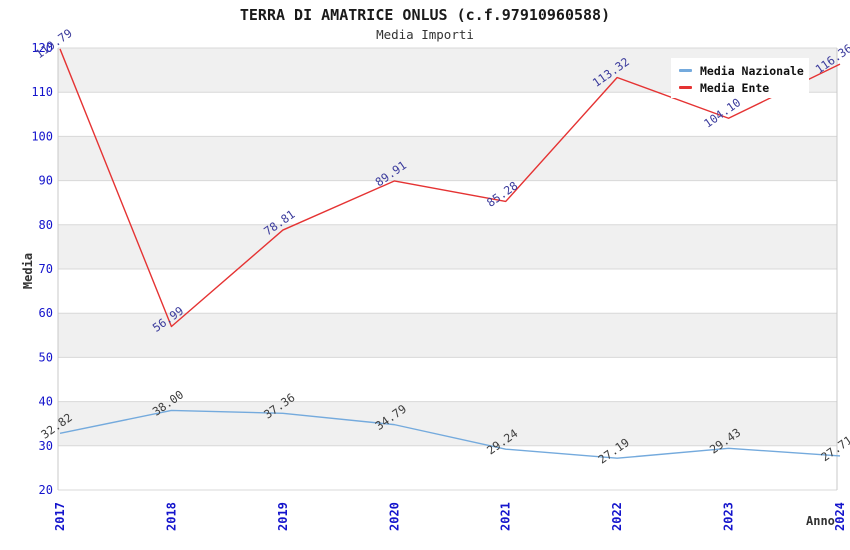 Image resolution: width=850 pixels, height=550 pixels. Describe the element at coordinates (840, 516) in the screenshot. I see `x-tick-label: 2024` at that location.